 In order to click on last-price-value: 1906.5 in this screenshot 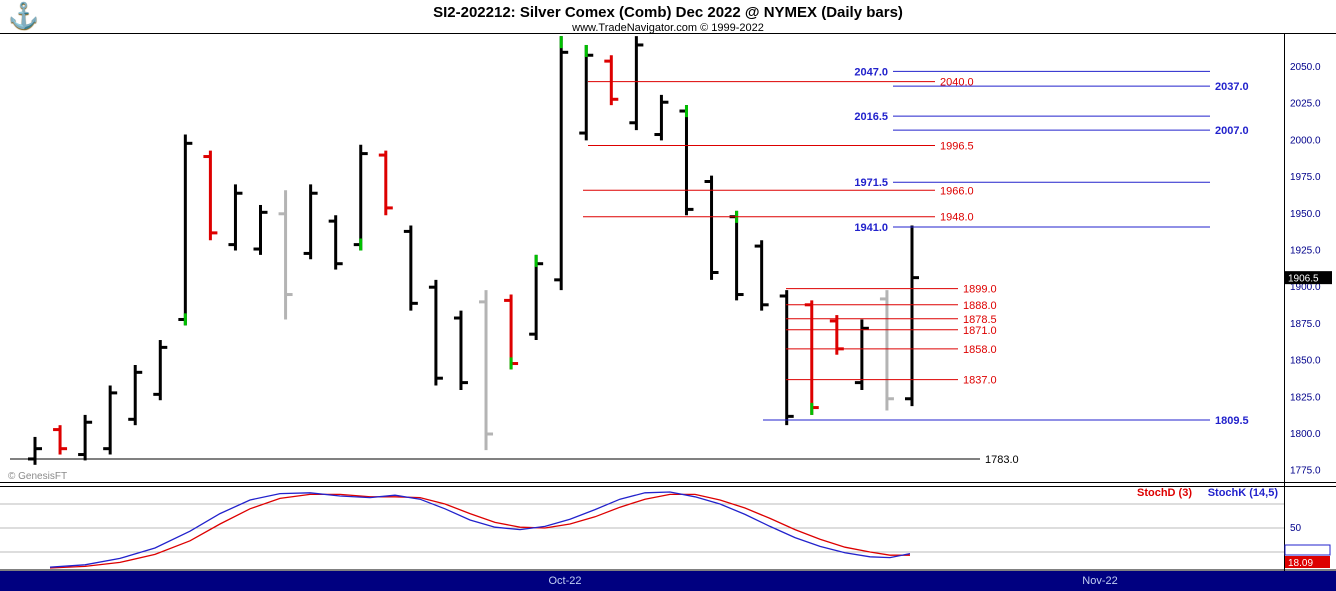, I will do `click(1303, 279)`.